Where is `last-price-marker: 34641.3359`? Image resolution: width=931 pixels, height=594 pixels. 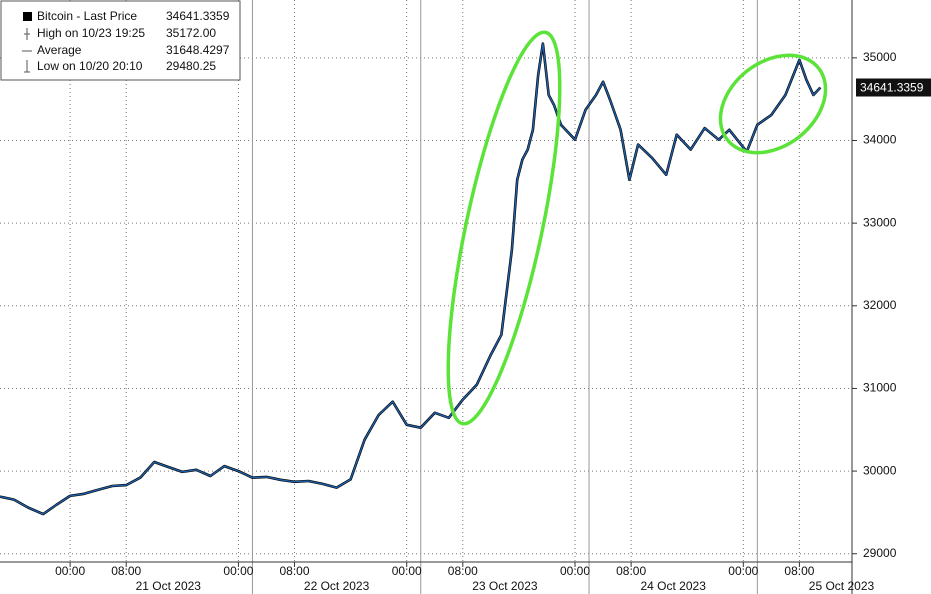
last-price-marker: 34641.3359 is located at coordinates (893, 87).